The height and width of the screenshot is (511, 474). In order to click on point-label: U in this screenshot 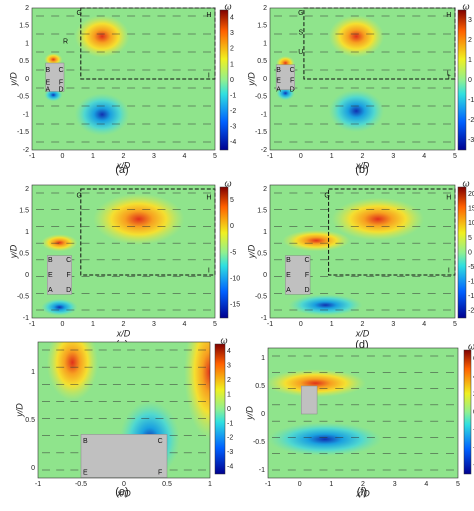, I will do `click(300, 52)`.